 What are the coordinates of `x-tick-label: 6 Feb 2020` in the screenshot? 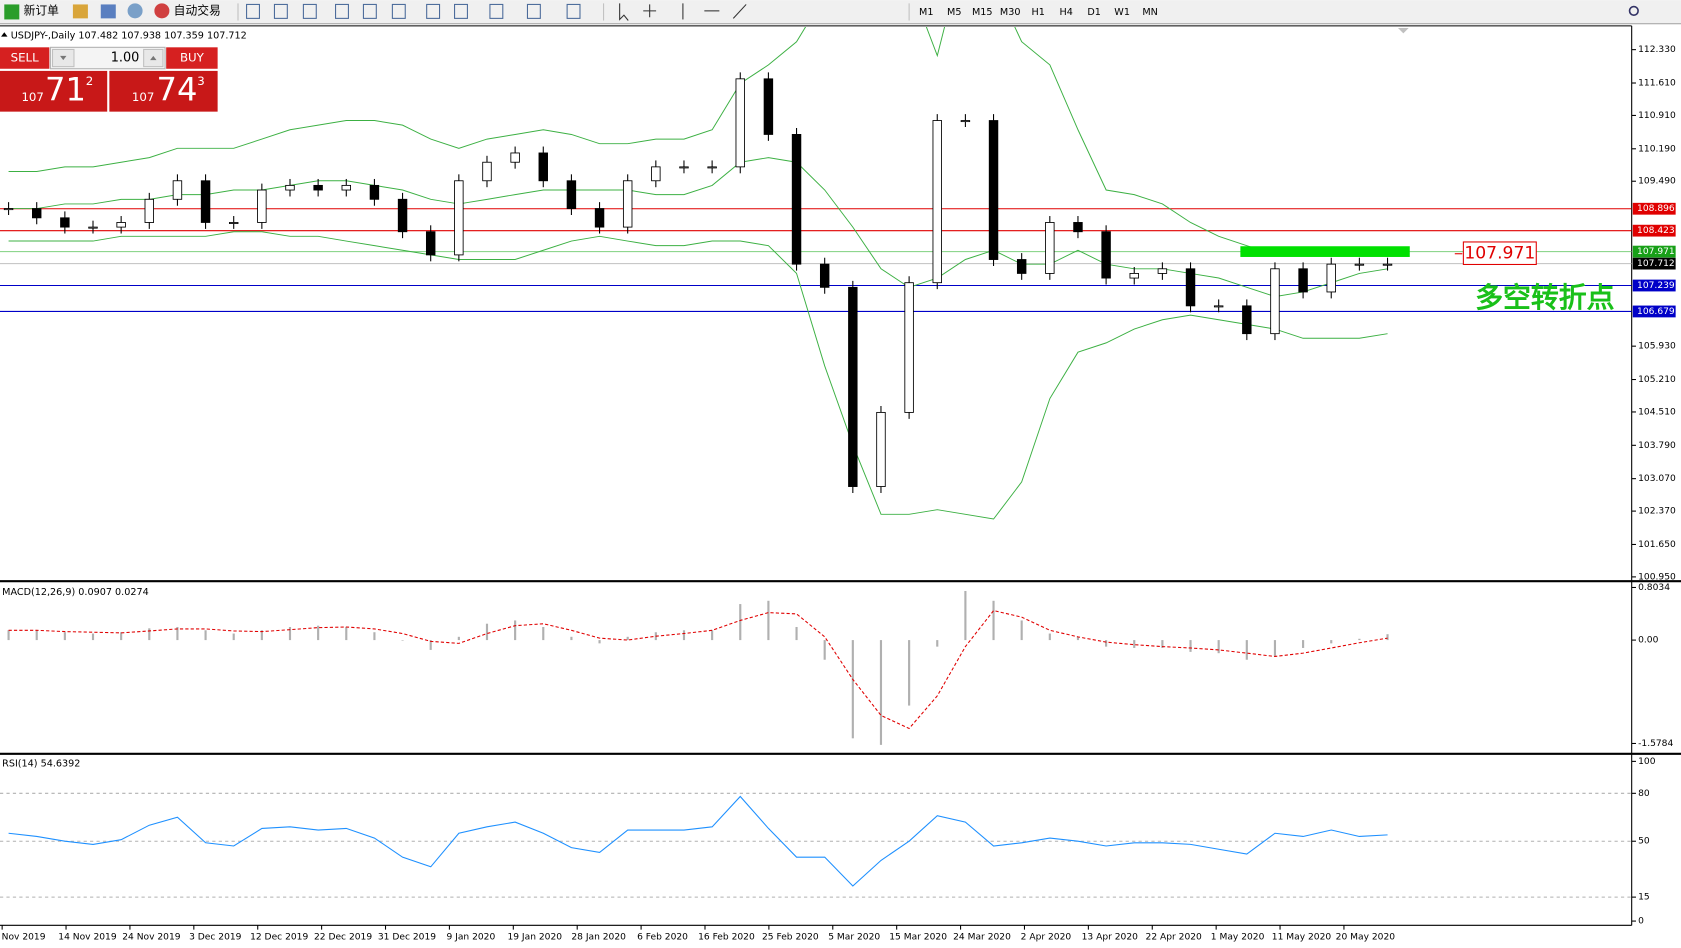 It's located at (662, 938).